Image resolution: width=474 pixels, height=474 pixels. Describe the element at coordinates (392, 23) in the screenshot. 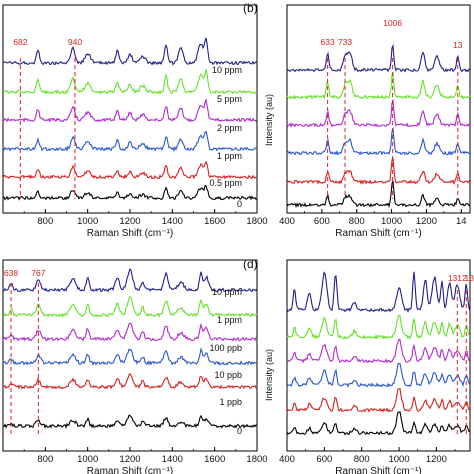

I see `annotation-label: 1006` at that location.